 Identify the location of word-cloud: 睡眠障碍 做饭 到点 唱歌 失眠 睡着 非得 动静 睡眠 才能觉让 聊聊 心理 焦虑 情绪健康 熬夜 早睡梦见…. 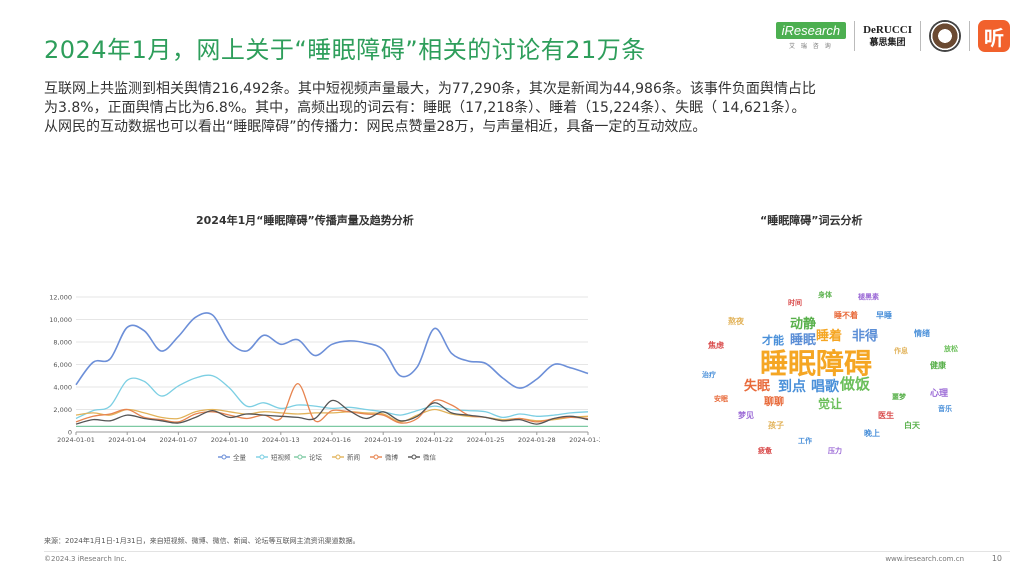
(827, 369).